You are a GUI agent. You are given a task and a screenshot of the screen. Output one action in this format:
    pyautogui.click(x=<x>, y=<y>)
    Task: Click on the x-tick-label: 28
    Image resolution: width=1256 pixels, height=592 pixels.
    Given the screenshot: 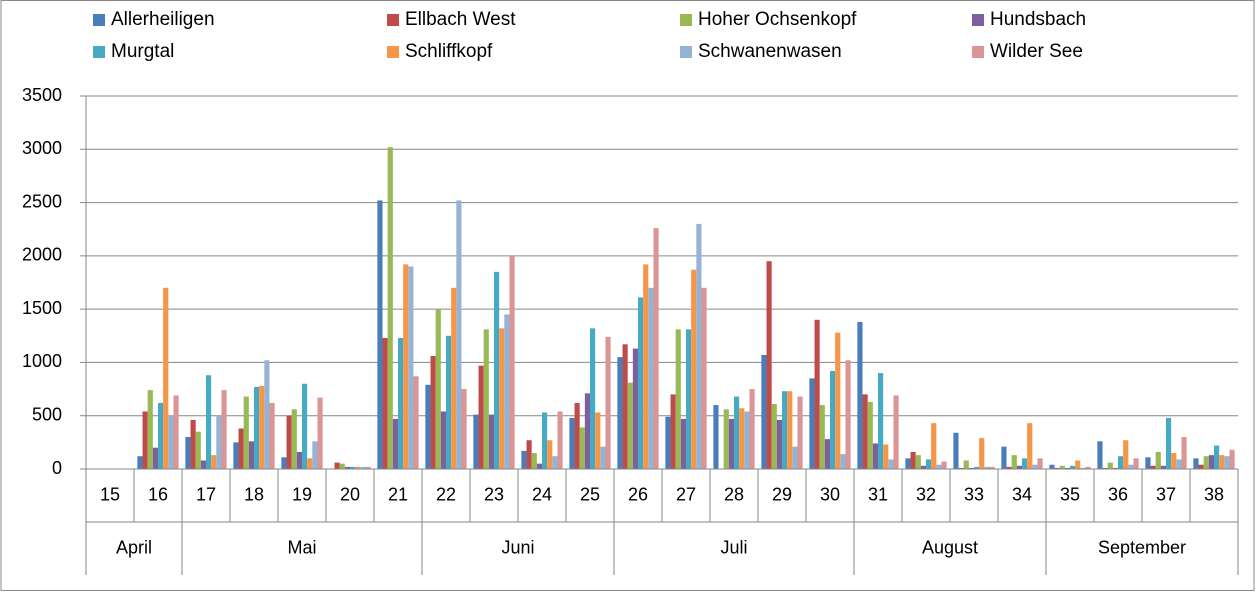 What is the action you would take?
    pyautogui.click(x=734, y=494)
    